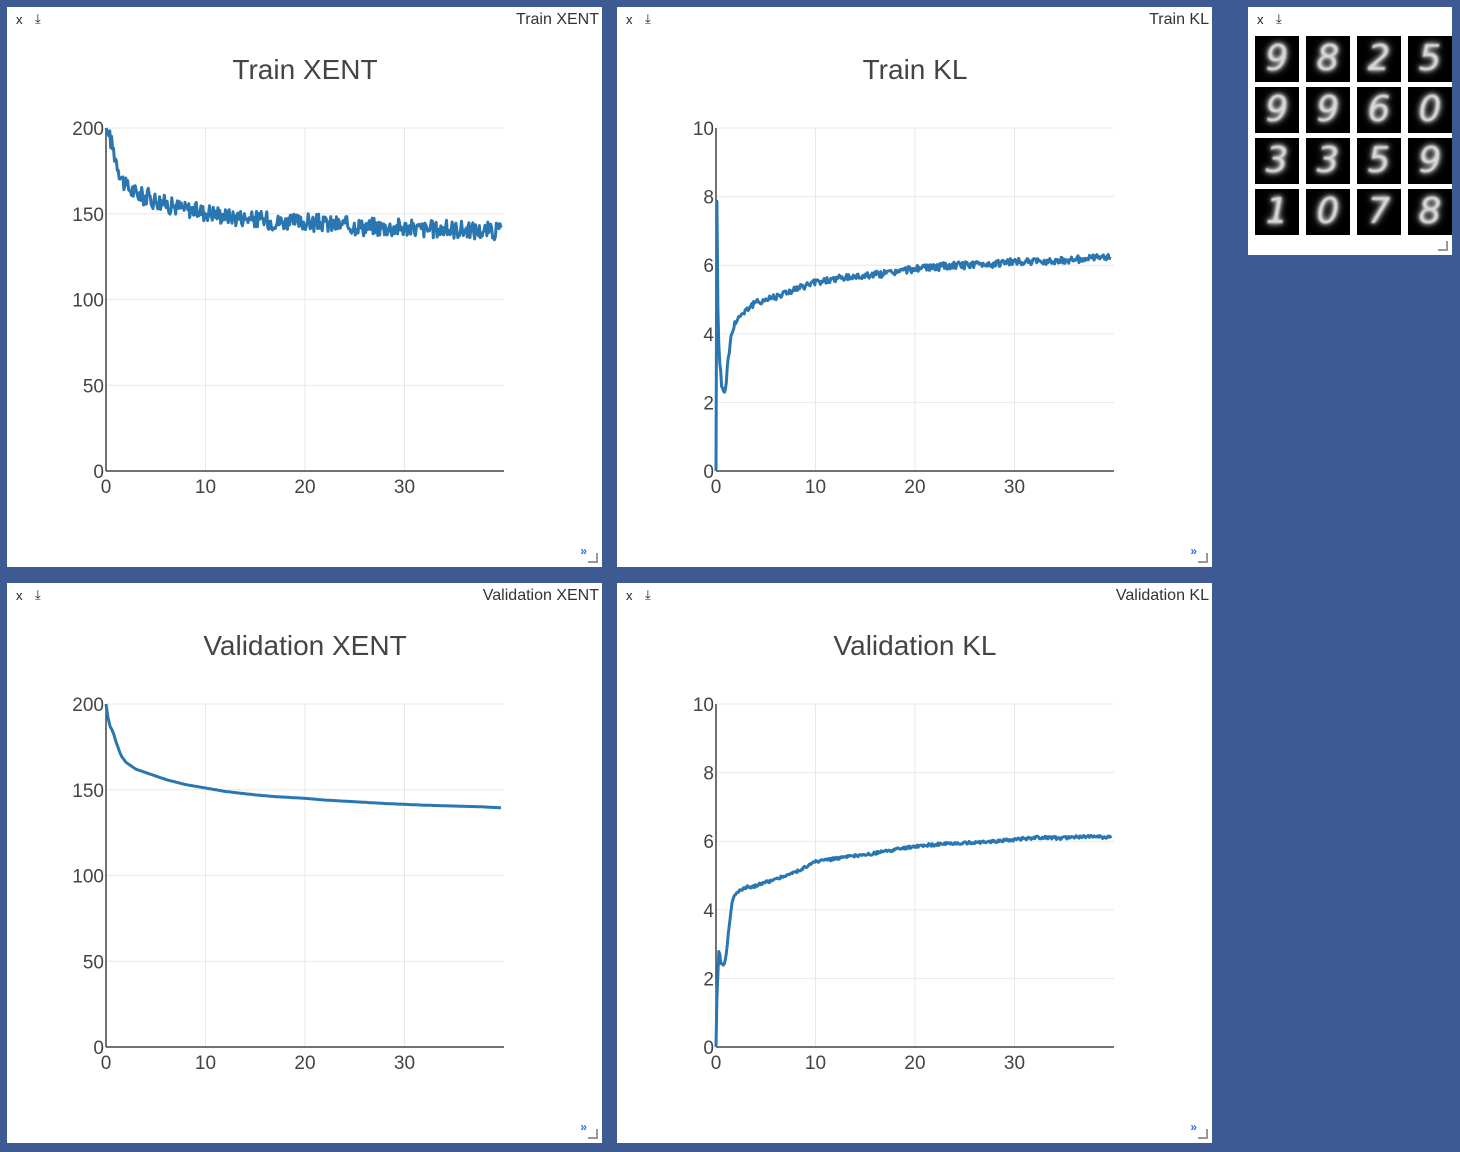  I want to click on pane-title: Train KL, so click(1179, 19).